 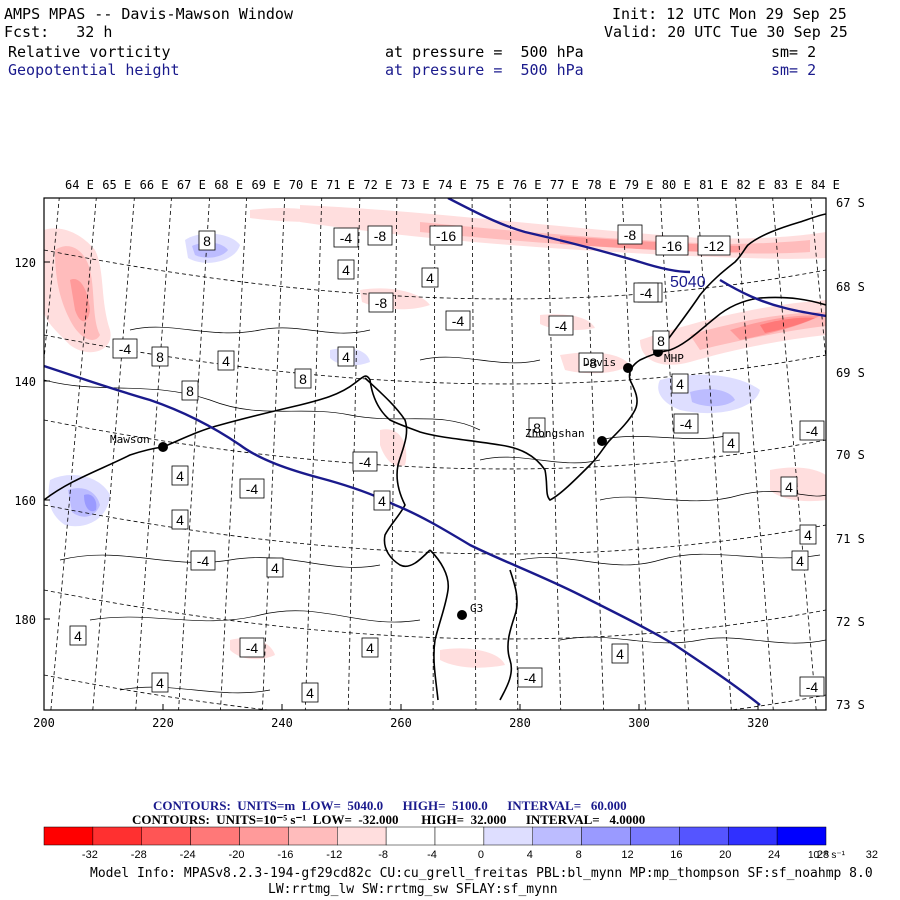 What do you see at coordinates (266, 185) in the screenshot?
I see `lon-label: 69 E` at bounding box center [266, 185].